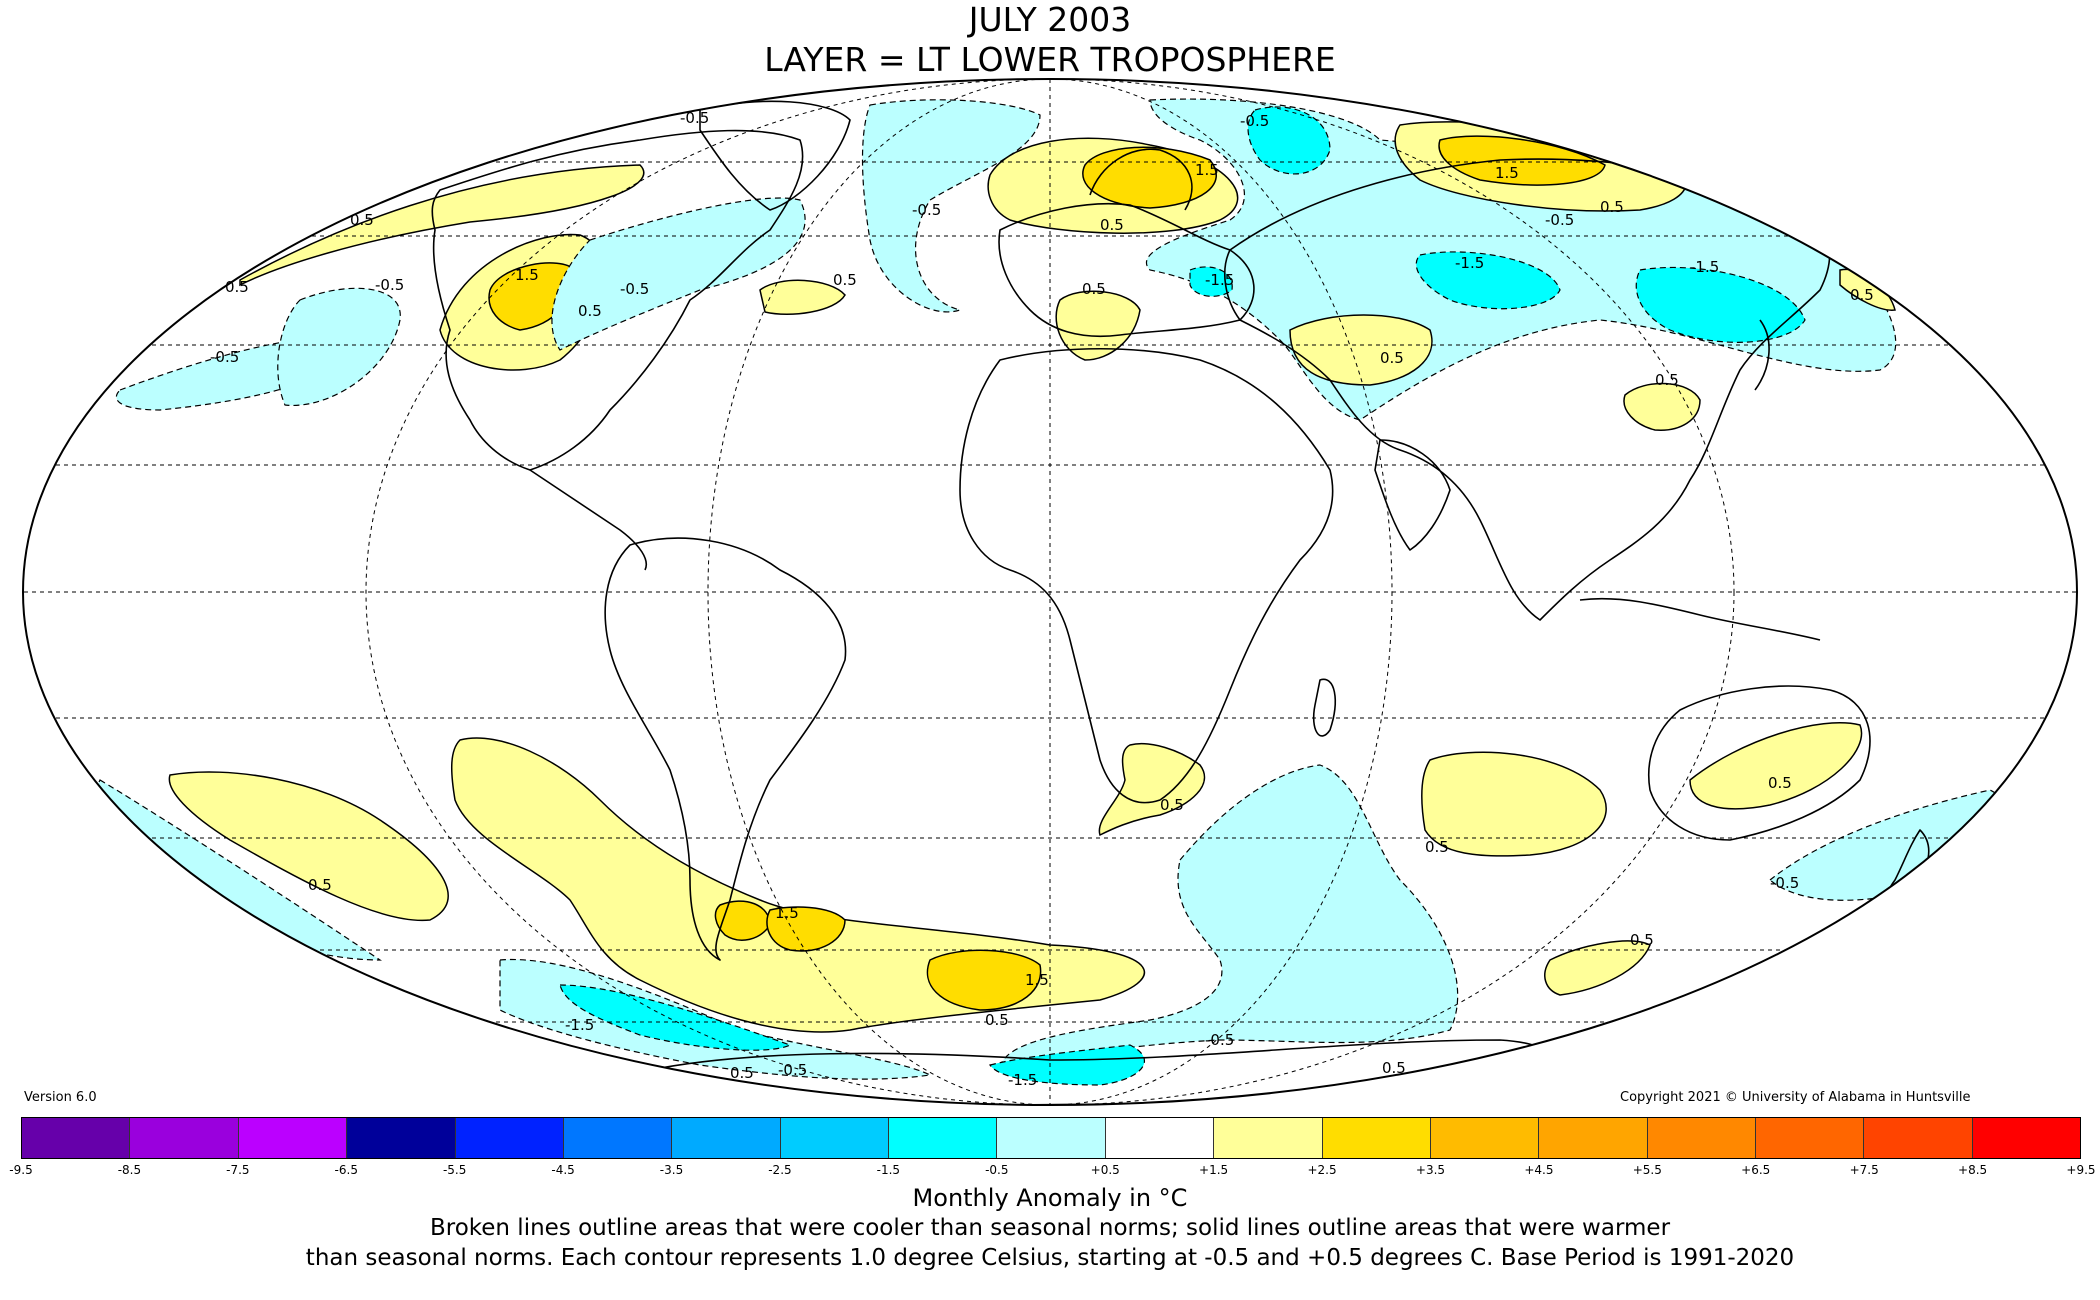 The image size is (2100, 1300). I want to click on warm-region-china, so click(1662, 406).